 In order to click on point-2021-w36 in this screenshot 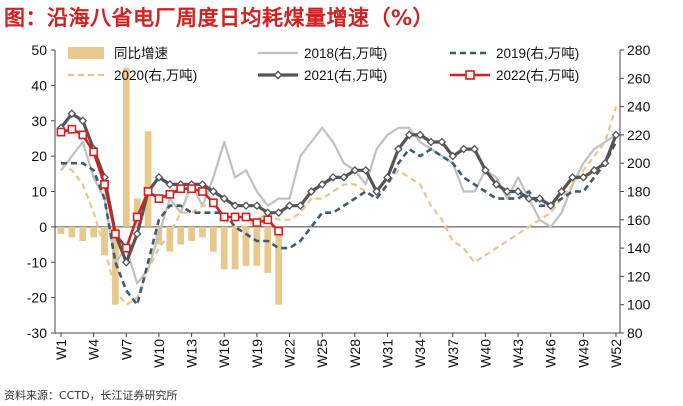, I will do `click(442, 142)`.